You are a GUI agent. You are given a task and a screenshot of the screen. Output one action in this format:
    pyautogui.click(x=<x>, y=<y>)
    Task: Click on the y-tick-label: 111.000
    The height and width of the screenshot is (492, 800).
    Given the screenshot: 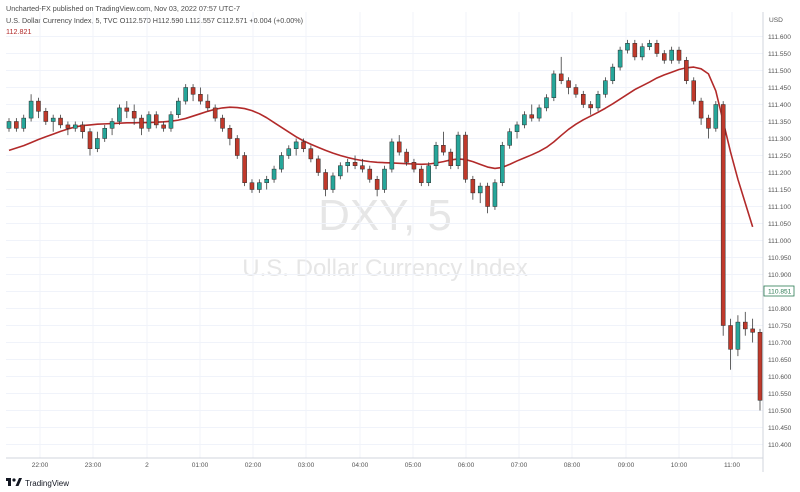 What is the action you would take?
    pyautogui.click(x=779, y=241)
    